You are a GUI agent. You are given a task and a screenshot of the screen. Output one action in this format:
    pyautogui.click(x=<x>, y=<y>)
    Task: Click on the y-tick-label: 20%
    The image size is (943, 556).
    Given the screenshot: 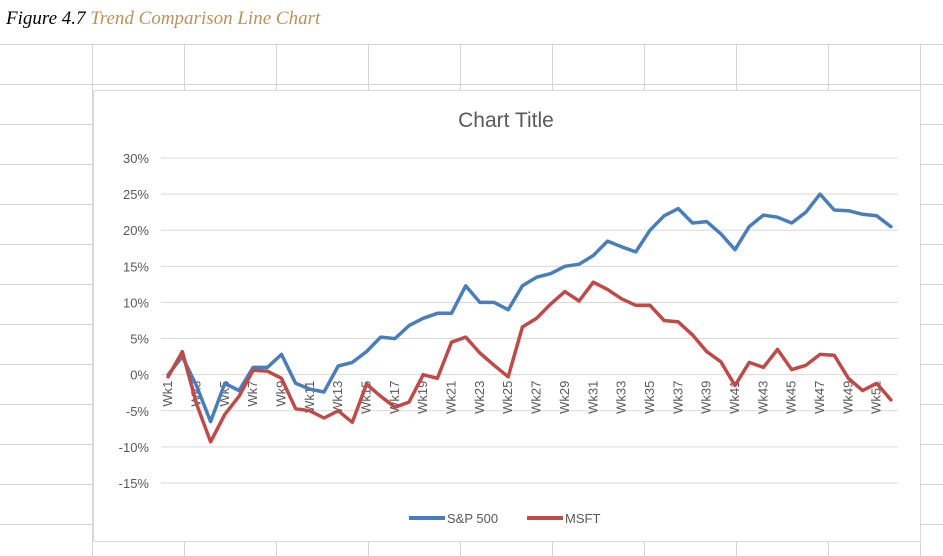 What is the action you would take?
    pyautogui.click(x=136, y=230)
    